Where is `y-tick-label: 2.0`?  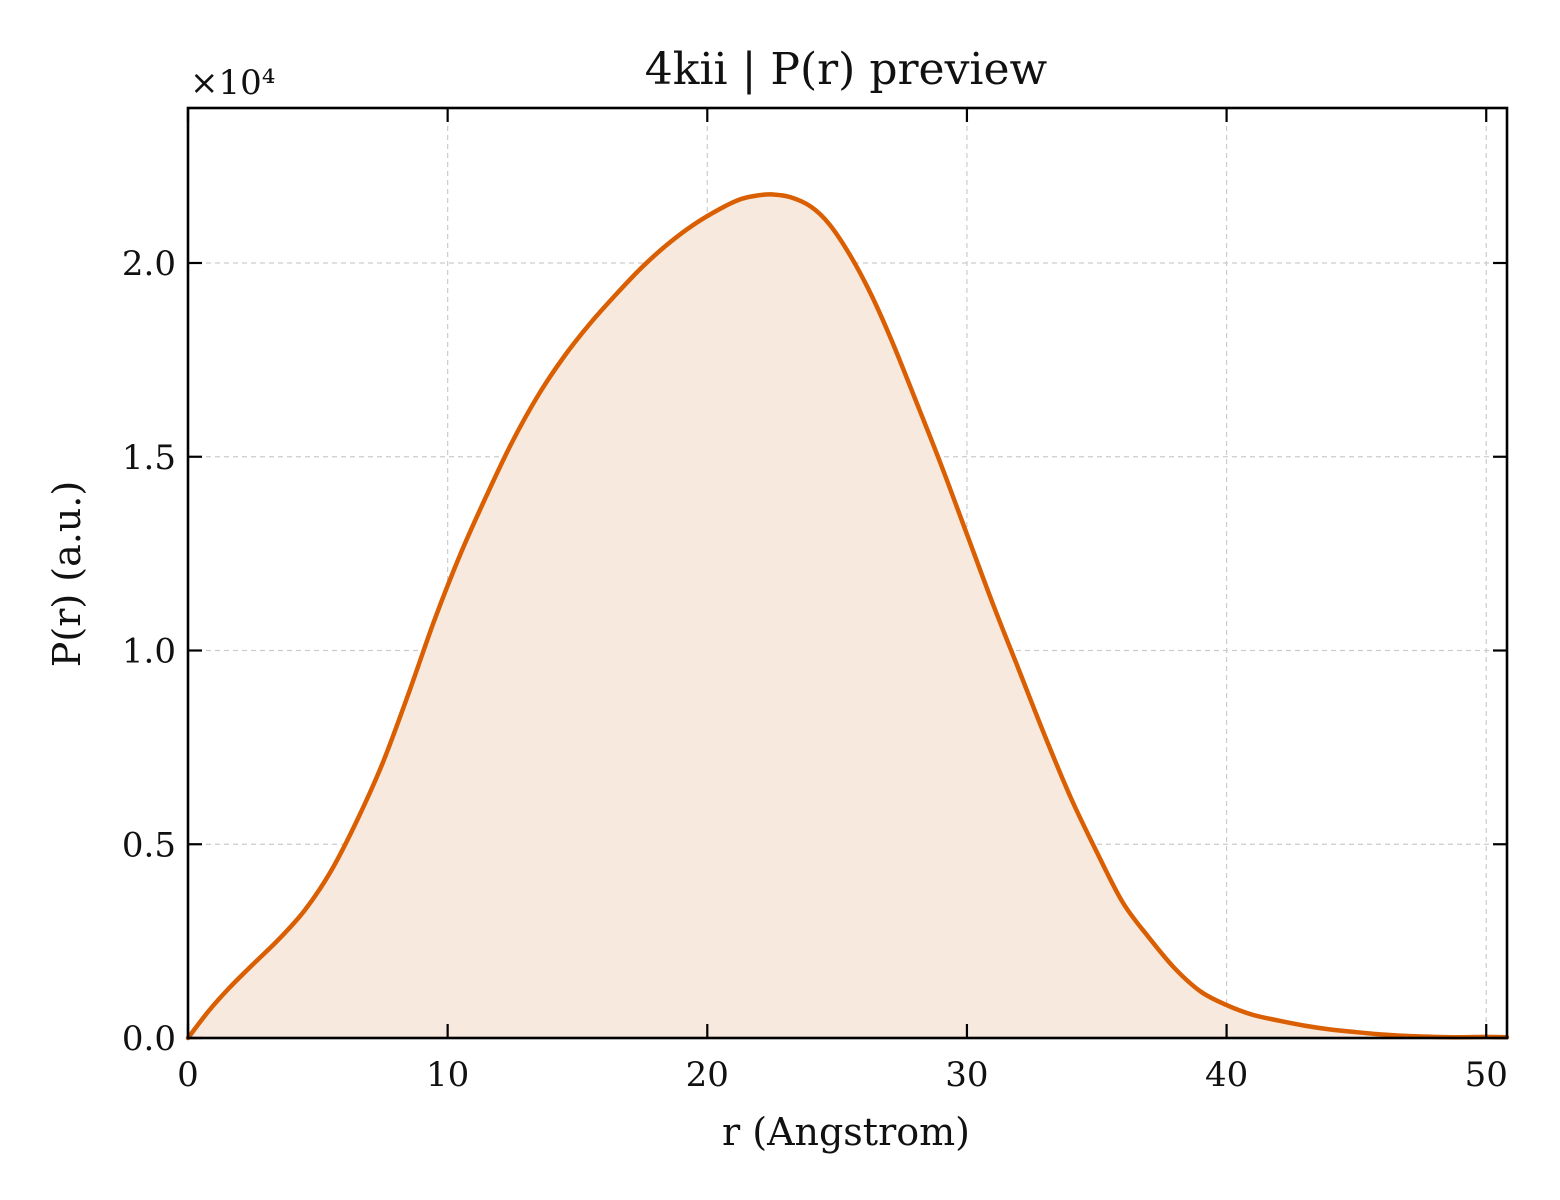
y-tick-label: 2.0 is located at coordinates (149, 264).